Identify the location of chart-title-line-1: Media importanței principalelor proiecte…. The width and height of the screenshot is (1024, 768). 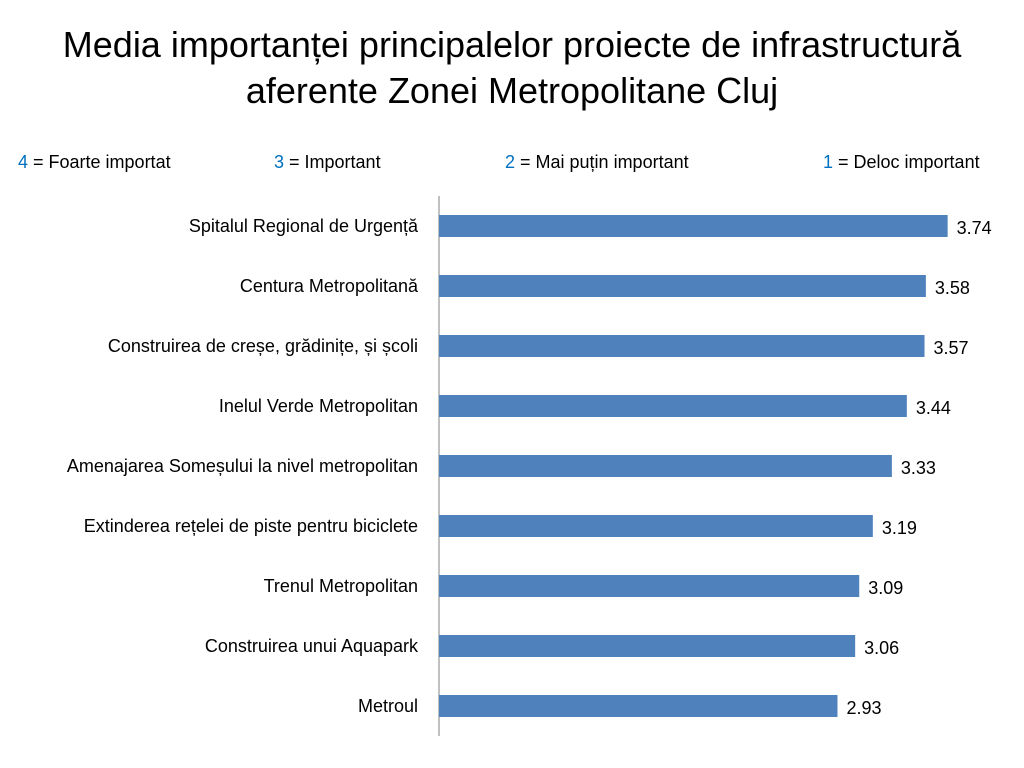
(512, 44).